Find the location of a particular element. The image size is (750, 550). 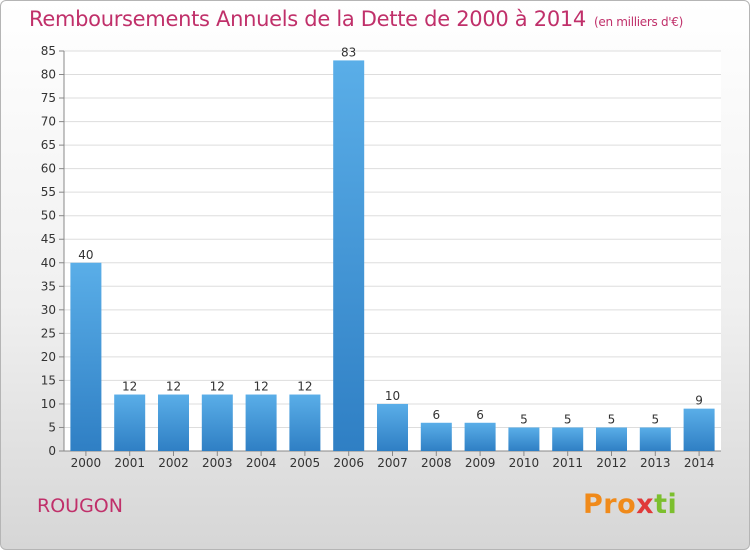

y-tick-label: 10 is located at coordinates (48, 404).